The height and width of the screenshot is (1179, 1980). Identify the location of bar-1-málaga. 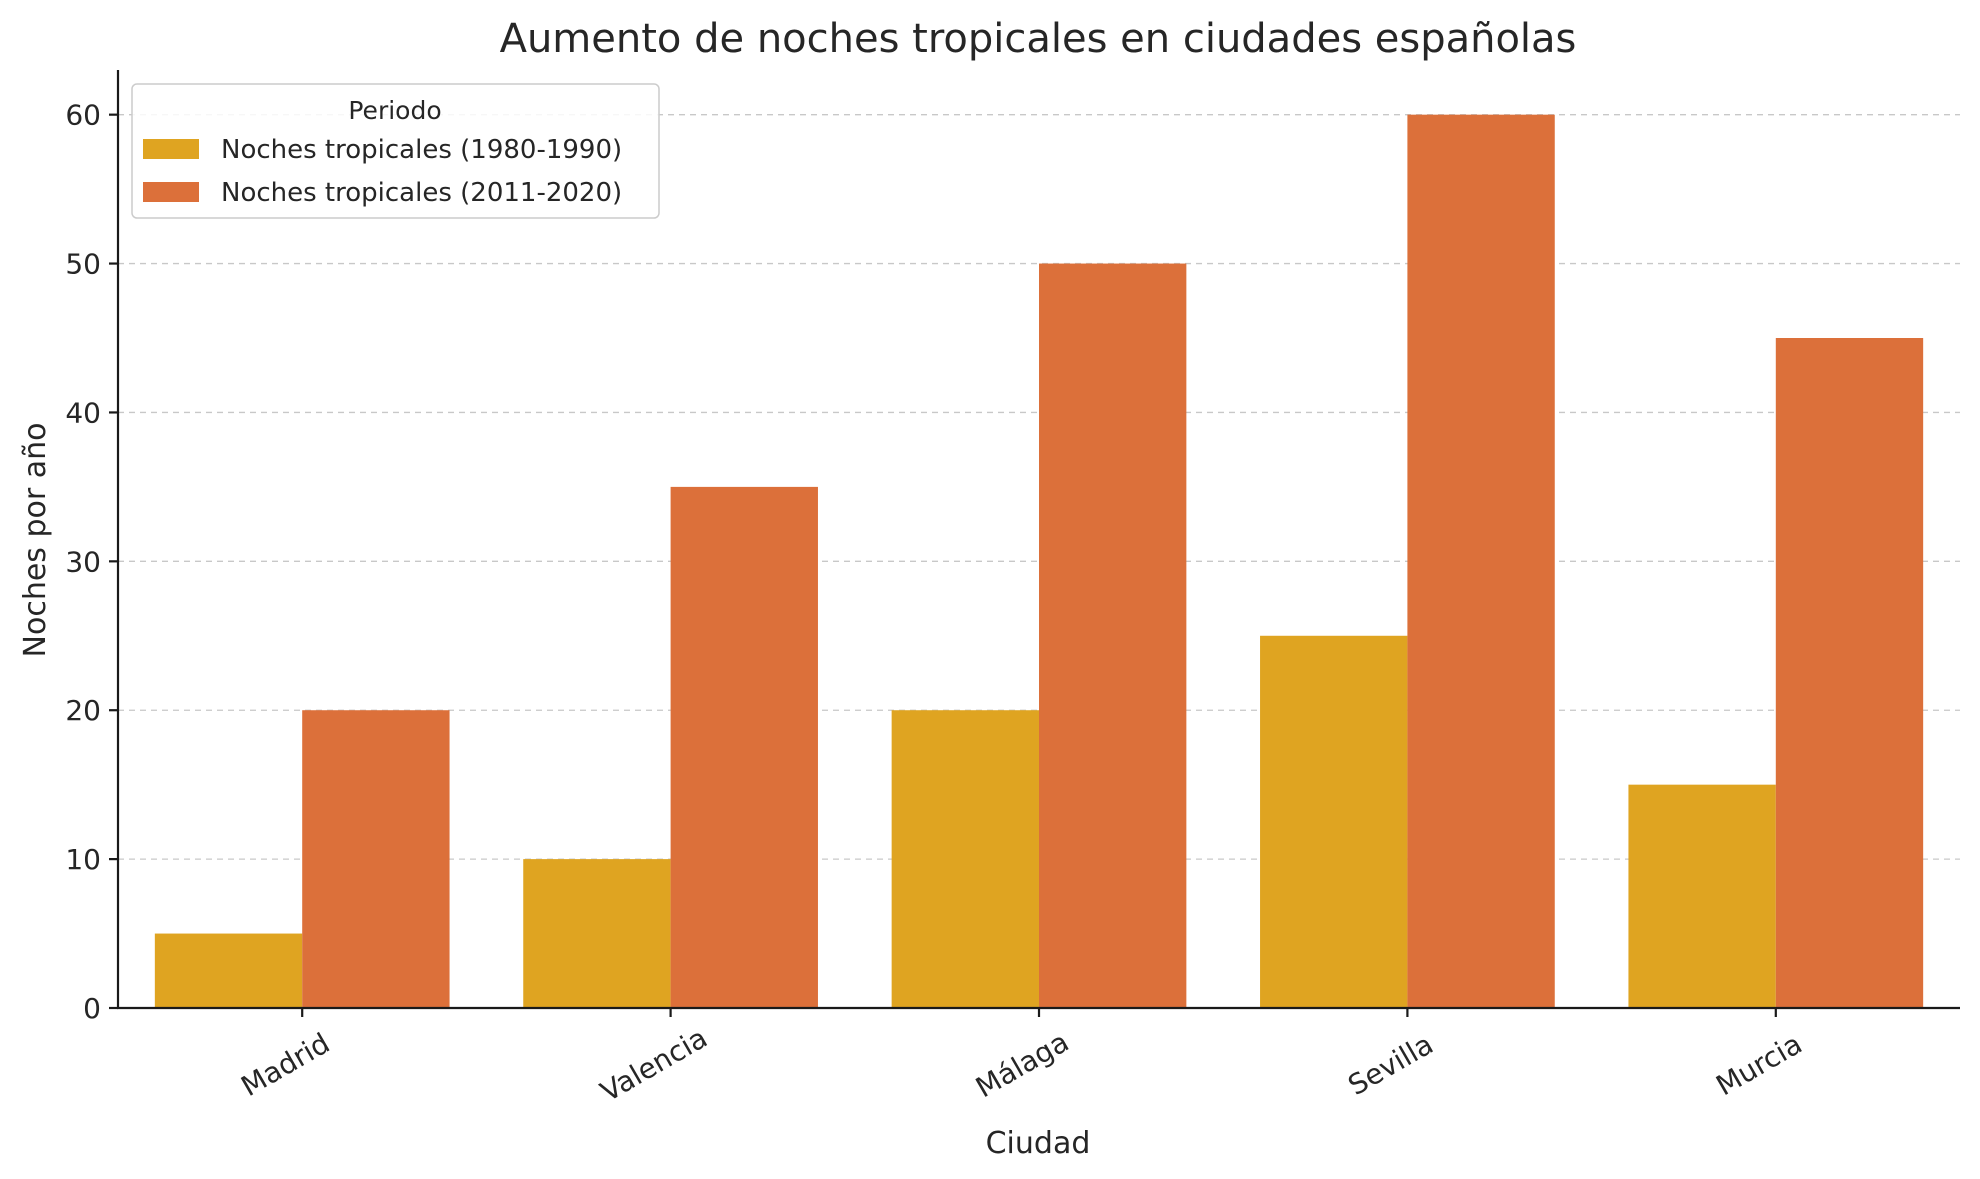
(965, 859).